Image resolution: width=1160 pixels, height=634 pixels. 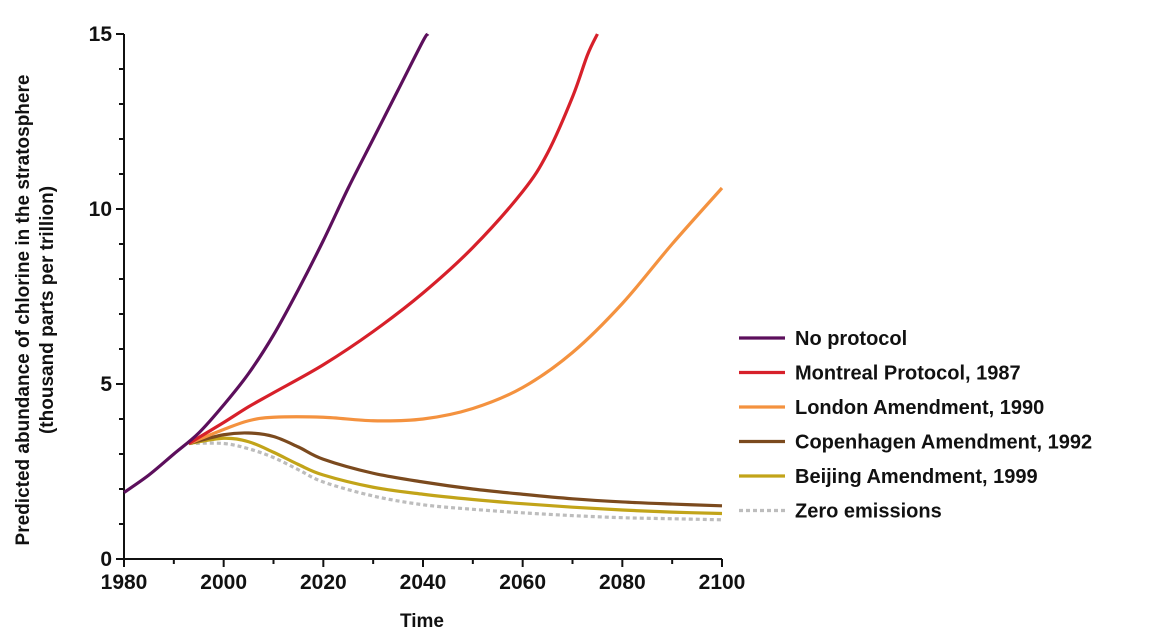 I want to click on y-tick-label: 15, so click(x=101, y=34).